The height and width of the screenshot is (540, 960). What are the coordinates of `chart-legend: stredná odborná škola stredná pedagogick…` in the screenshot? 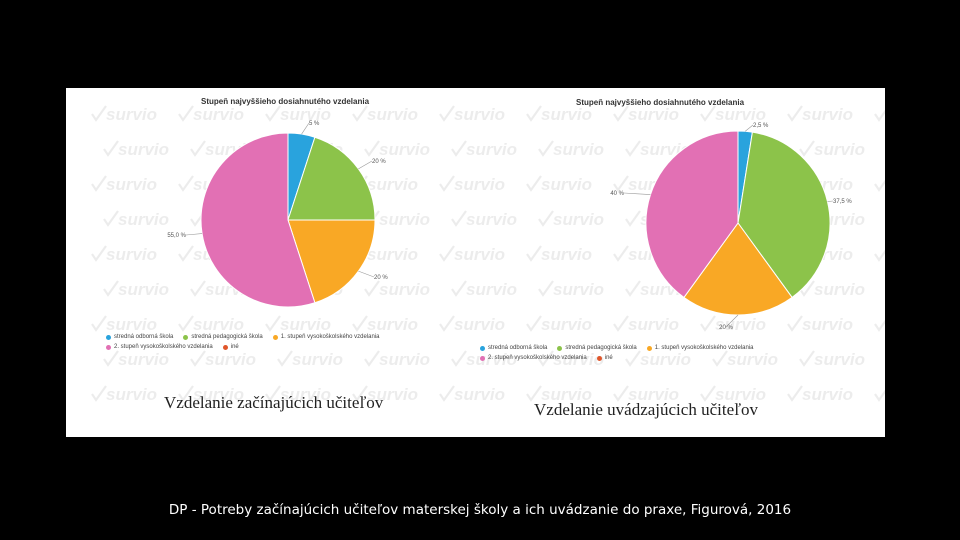 It's located at (617, 355).